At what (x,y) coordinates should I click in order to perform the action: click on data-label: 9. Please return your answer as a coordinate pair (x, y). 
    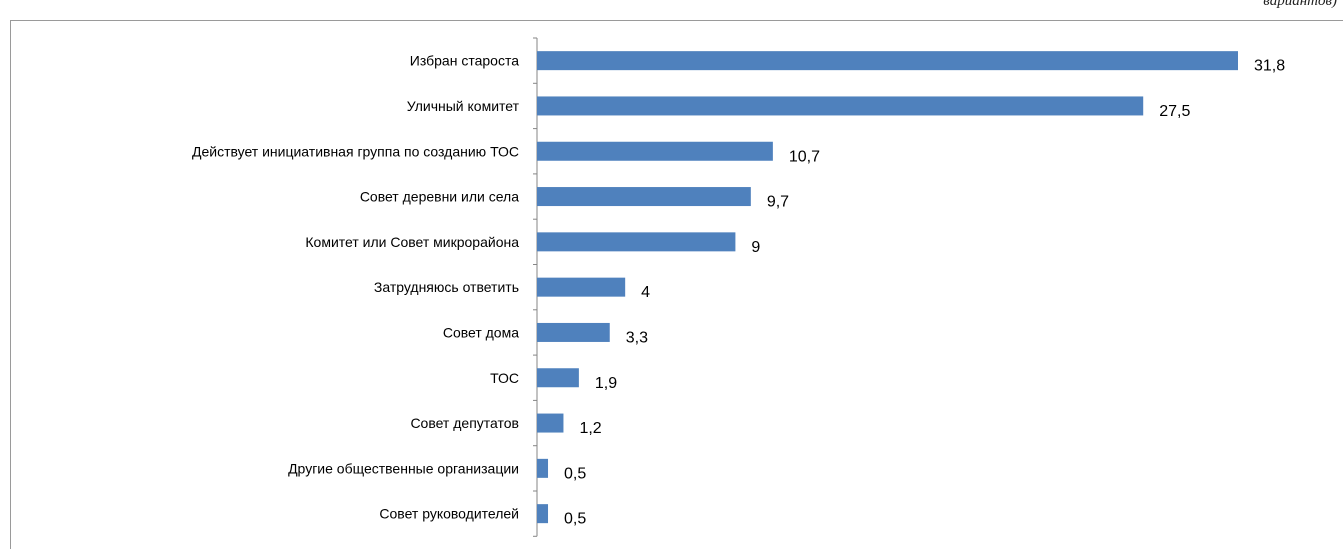
    Looking at the image, I should click on (755, 247).